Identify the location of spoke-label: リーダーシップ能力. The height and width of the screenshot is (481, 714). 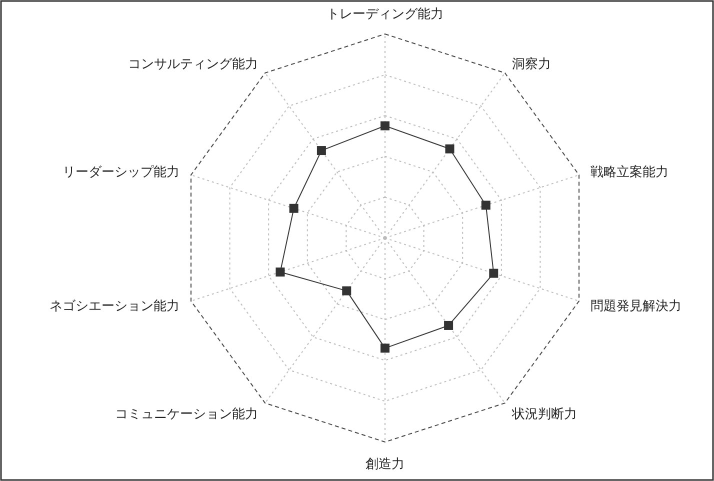
(121, 172).